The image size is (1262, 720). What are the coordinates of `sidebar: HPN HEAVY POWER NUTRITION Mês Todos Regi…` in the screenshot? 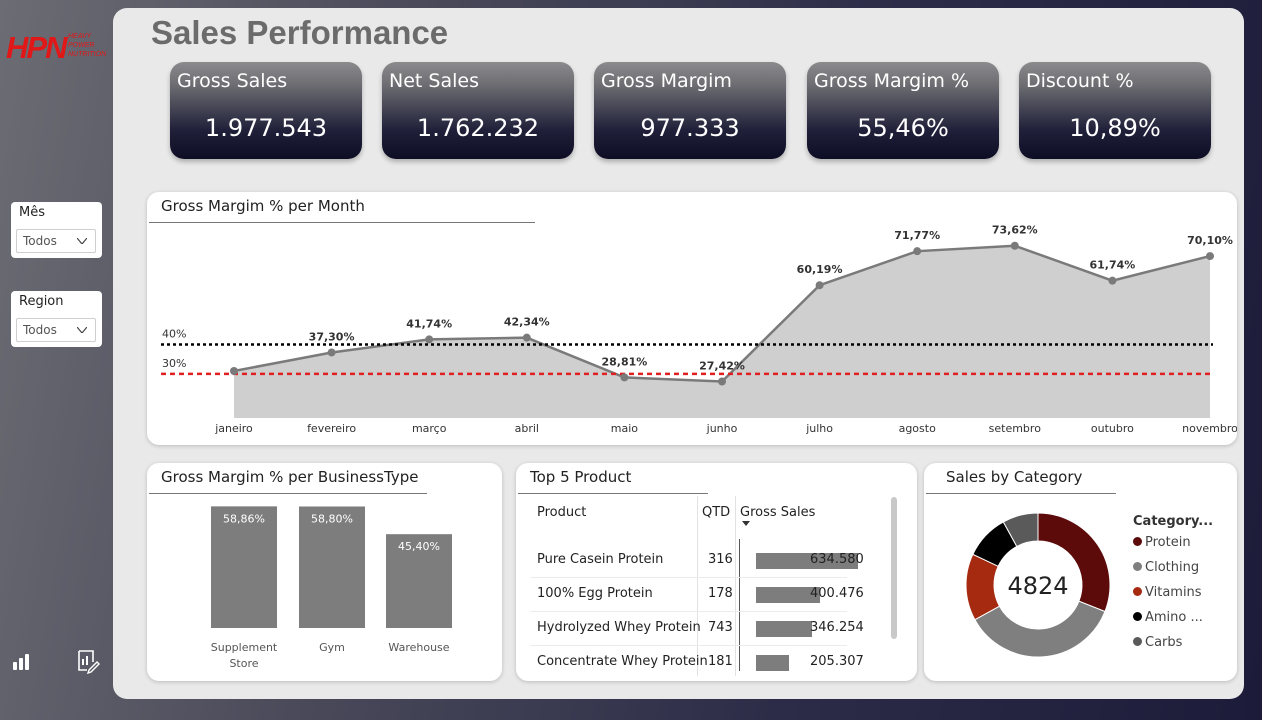 It's located at (56, 360).